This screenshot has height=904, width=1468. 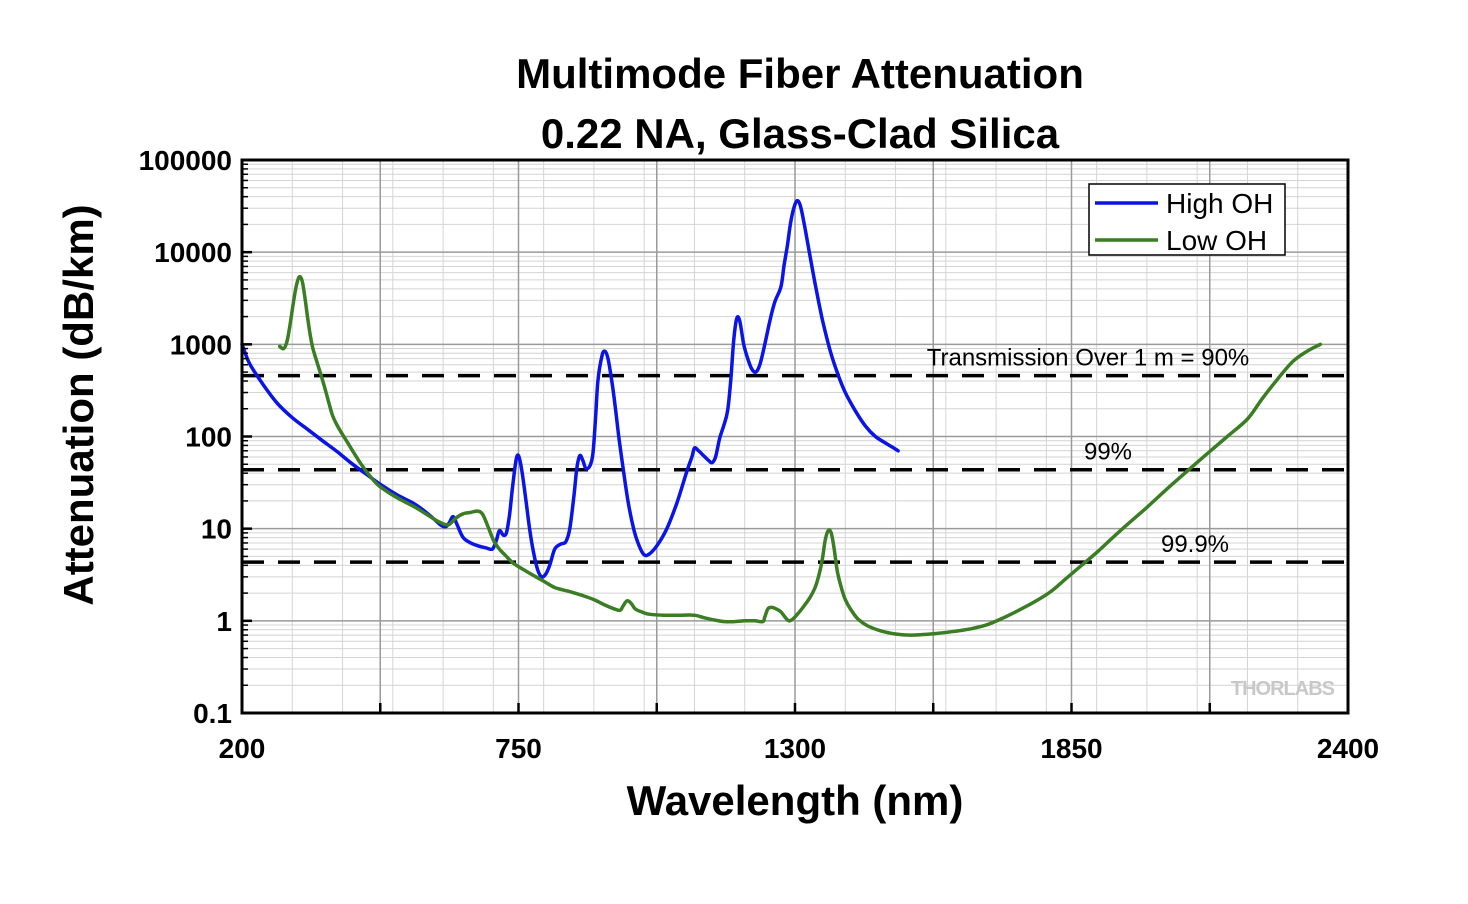 I want to click on y-tick-label: 100000, so click(x=185, y=160).